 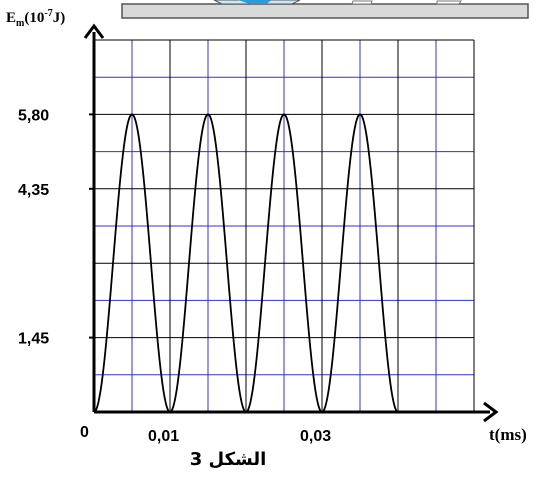 I want to click on y-tick-label: 4,35, so click(x=33, y=190).